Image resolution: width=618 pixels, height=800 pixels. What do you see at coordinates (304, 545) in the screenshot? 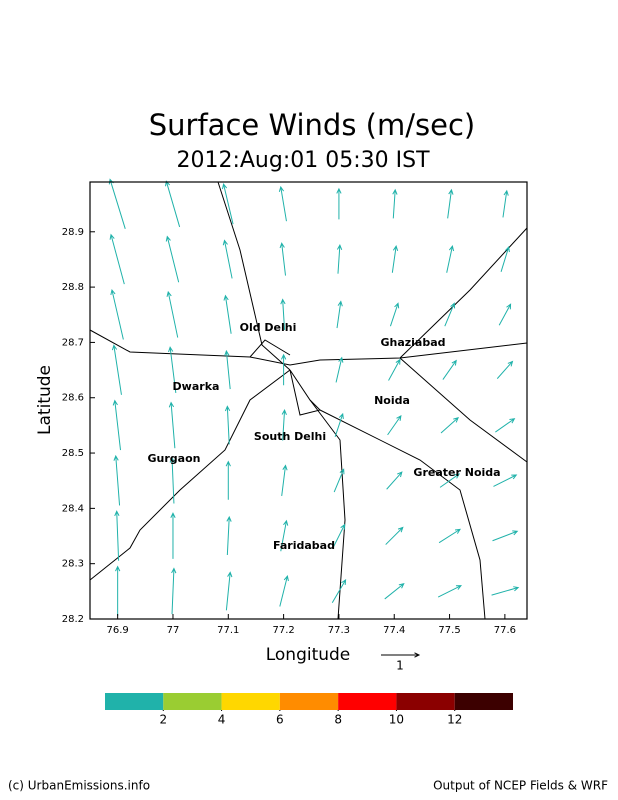
I see `place-label: Faridabad` at bounding box center [304, 545].